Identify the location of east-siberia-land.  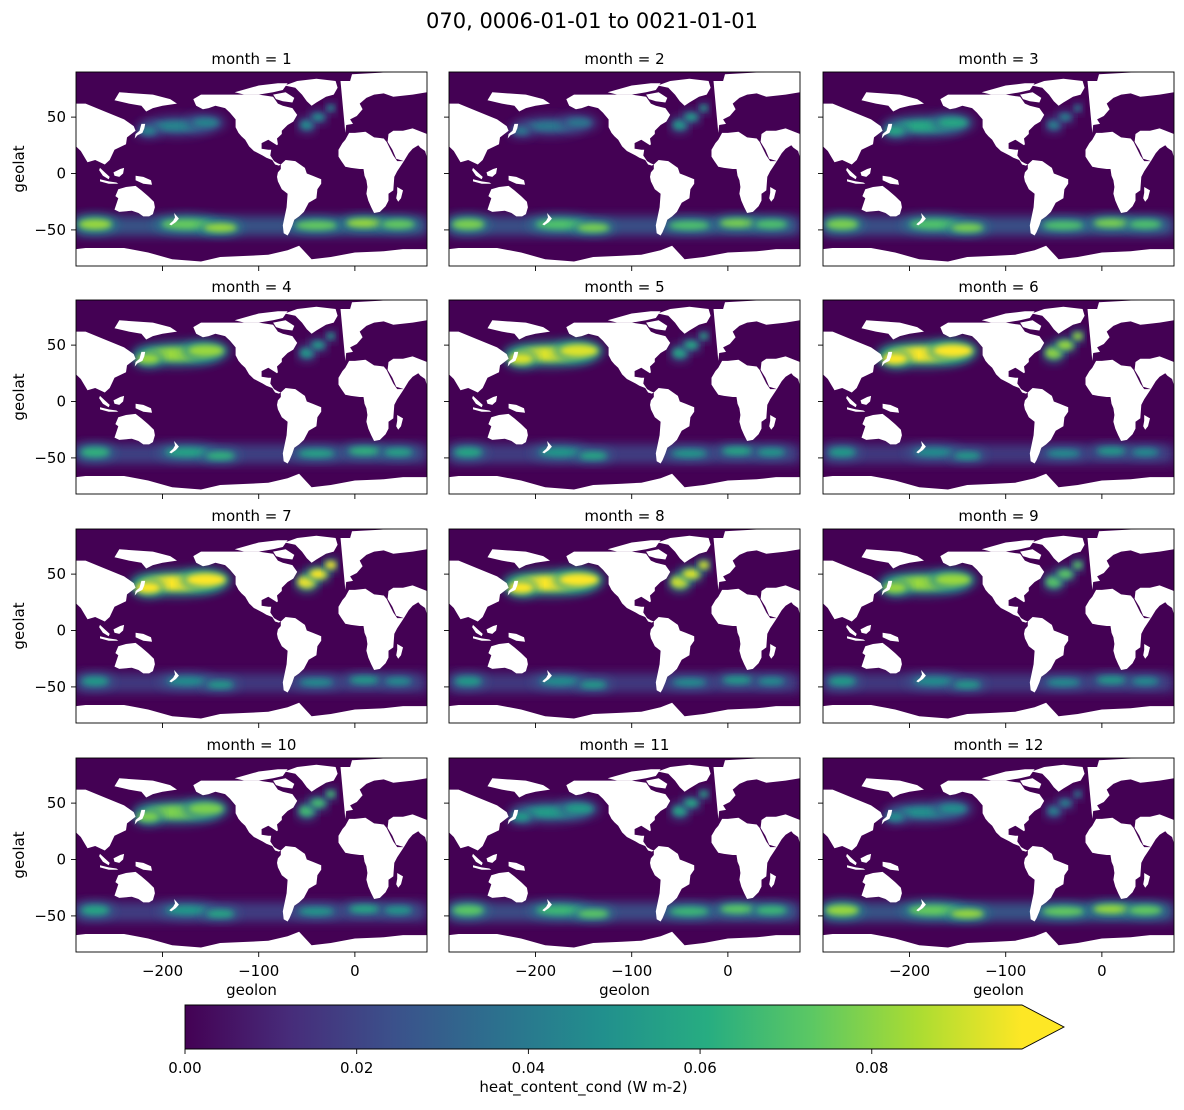
(518, 788).